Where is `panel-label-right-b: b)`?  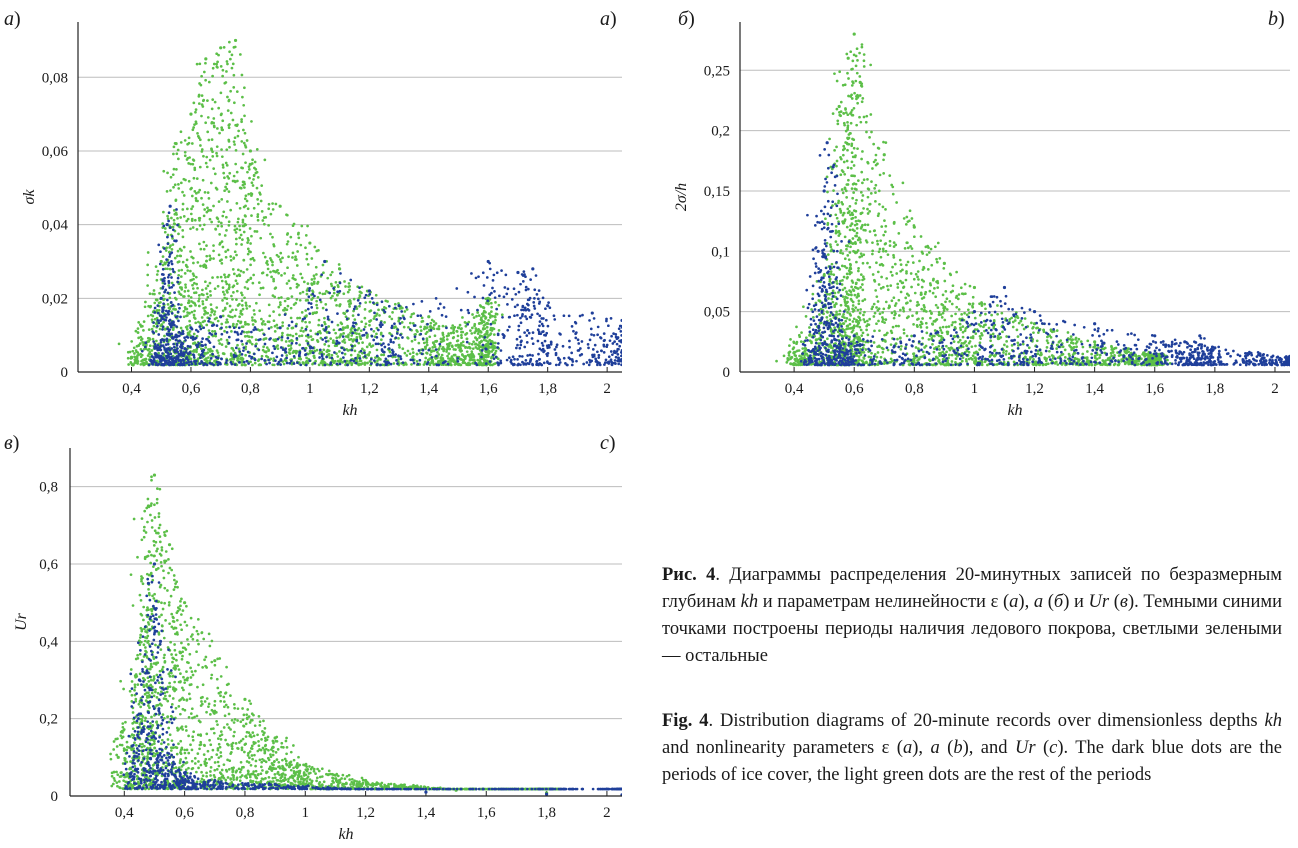
panel-label-right-b: b) is located at coordinates (1276, 19).